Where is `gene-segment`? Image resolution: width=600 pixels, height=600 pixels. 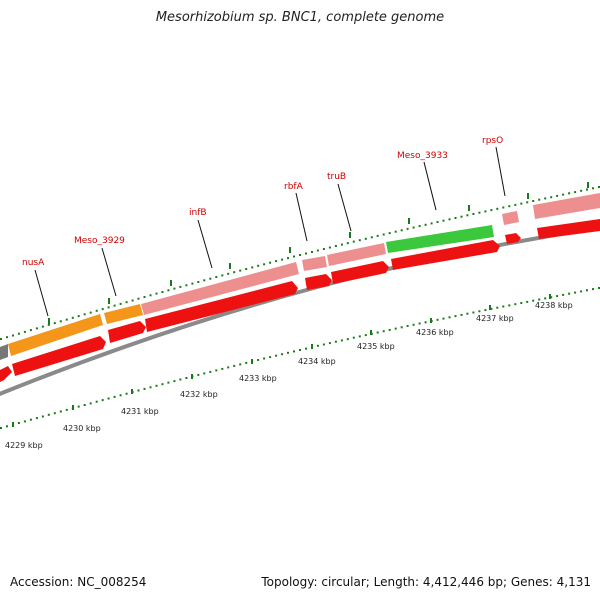 gene-segment is located at coordinates (4, 352).